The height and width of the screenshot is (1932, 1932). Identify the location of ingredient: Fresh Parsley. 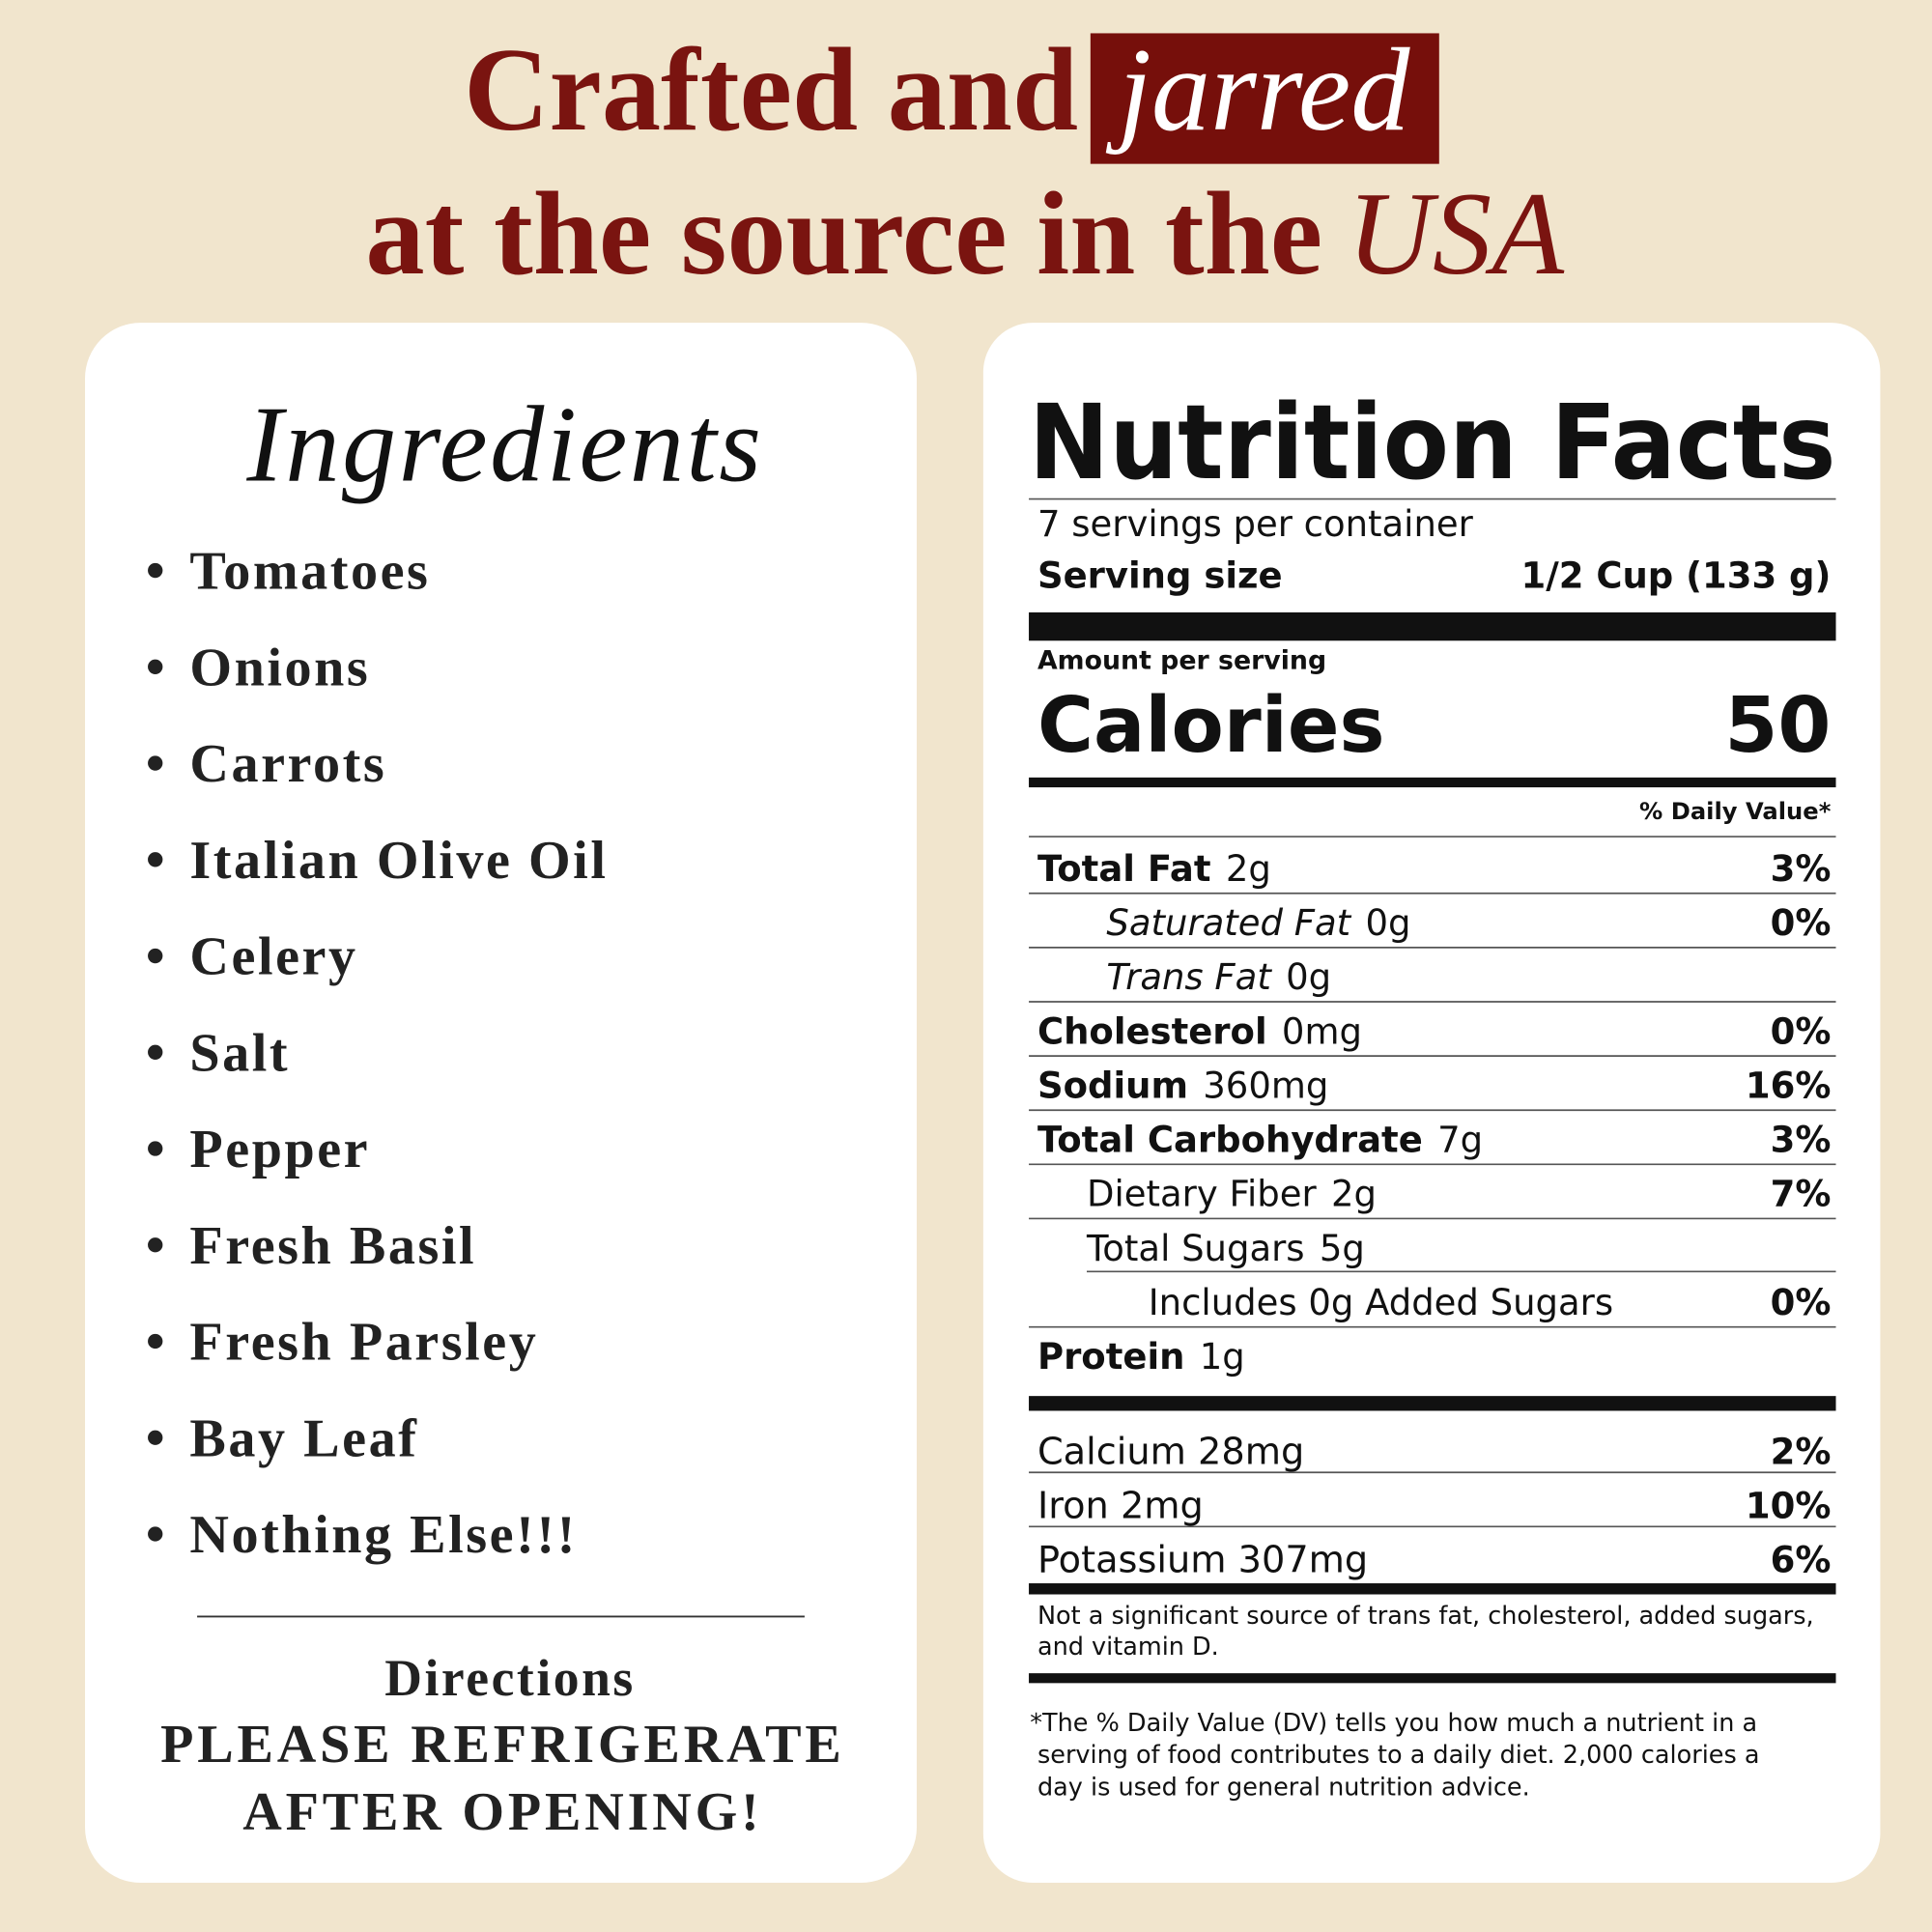
(363, 1343).